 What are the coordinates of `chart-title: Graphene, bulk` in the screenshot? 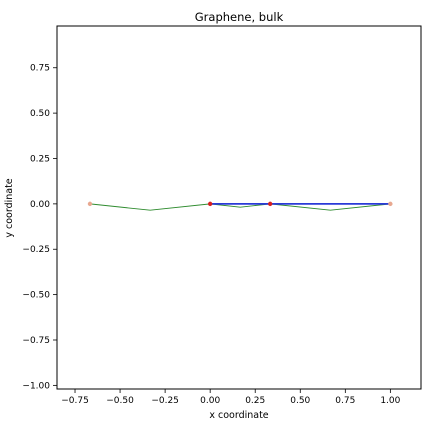 It's located at (239, 17).